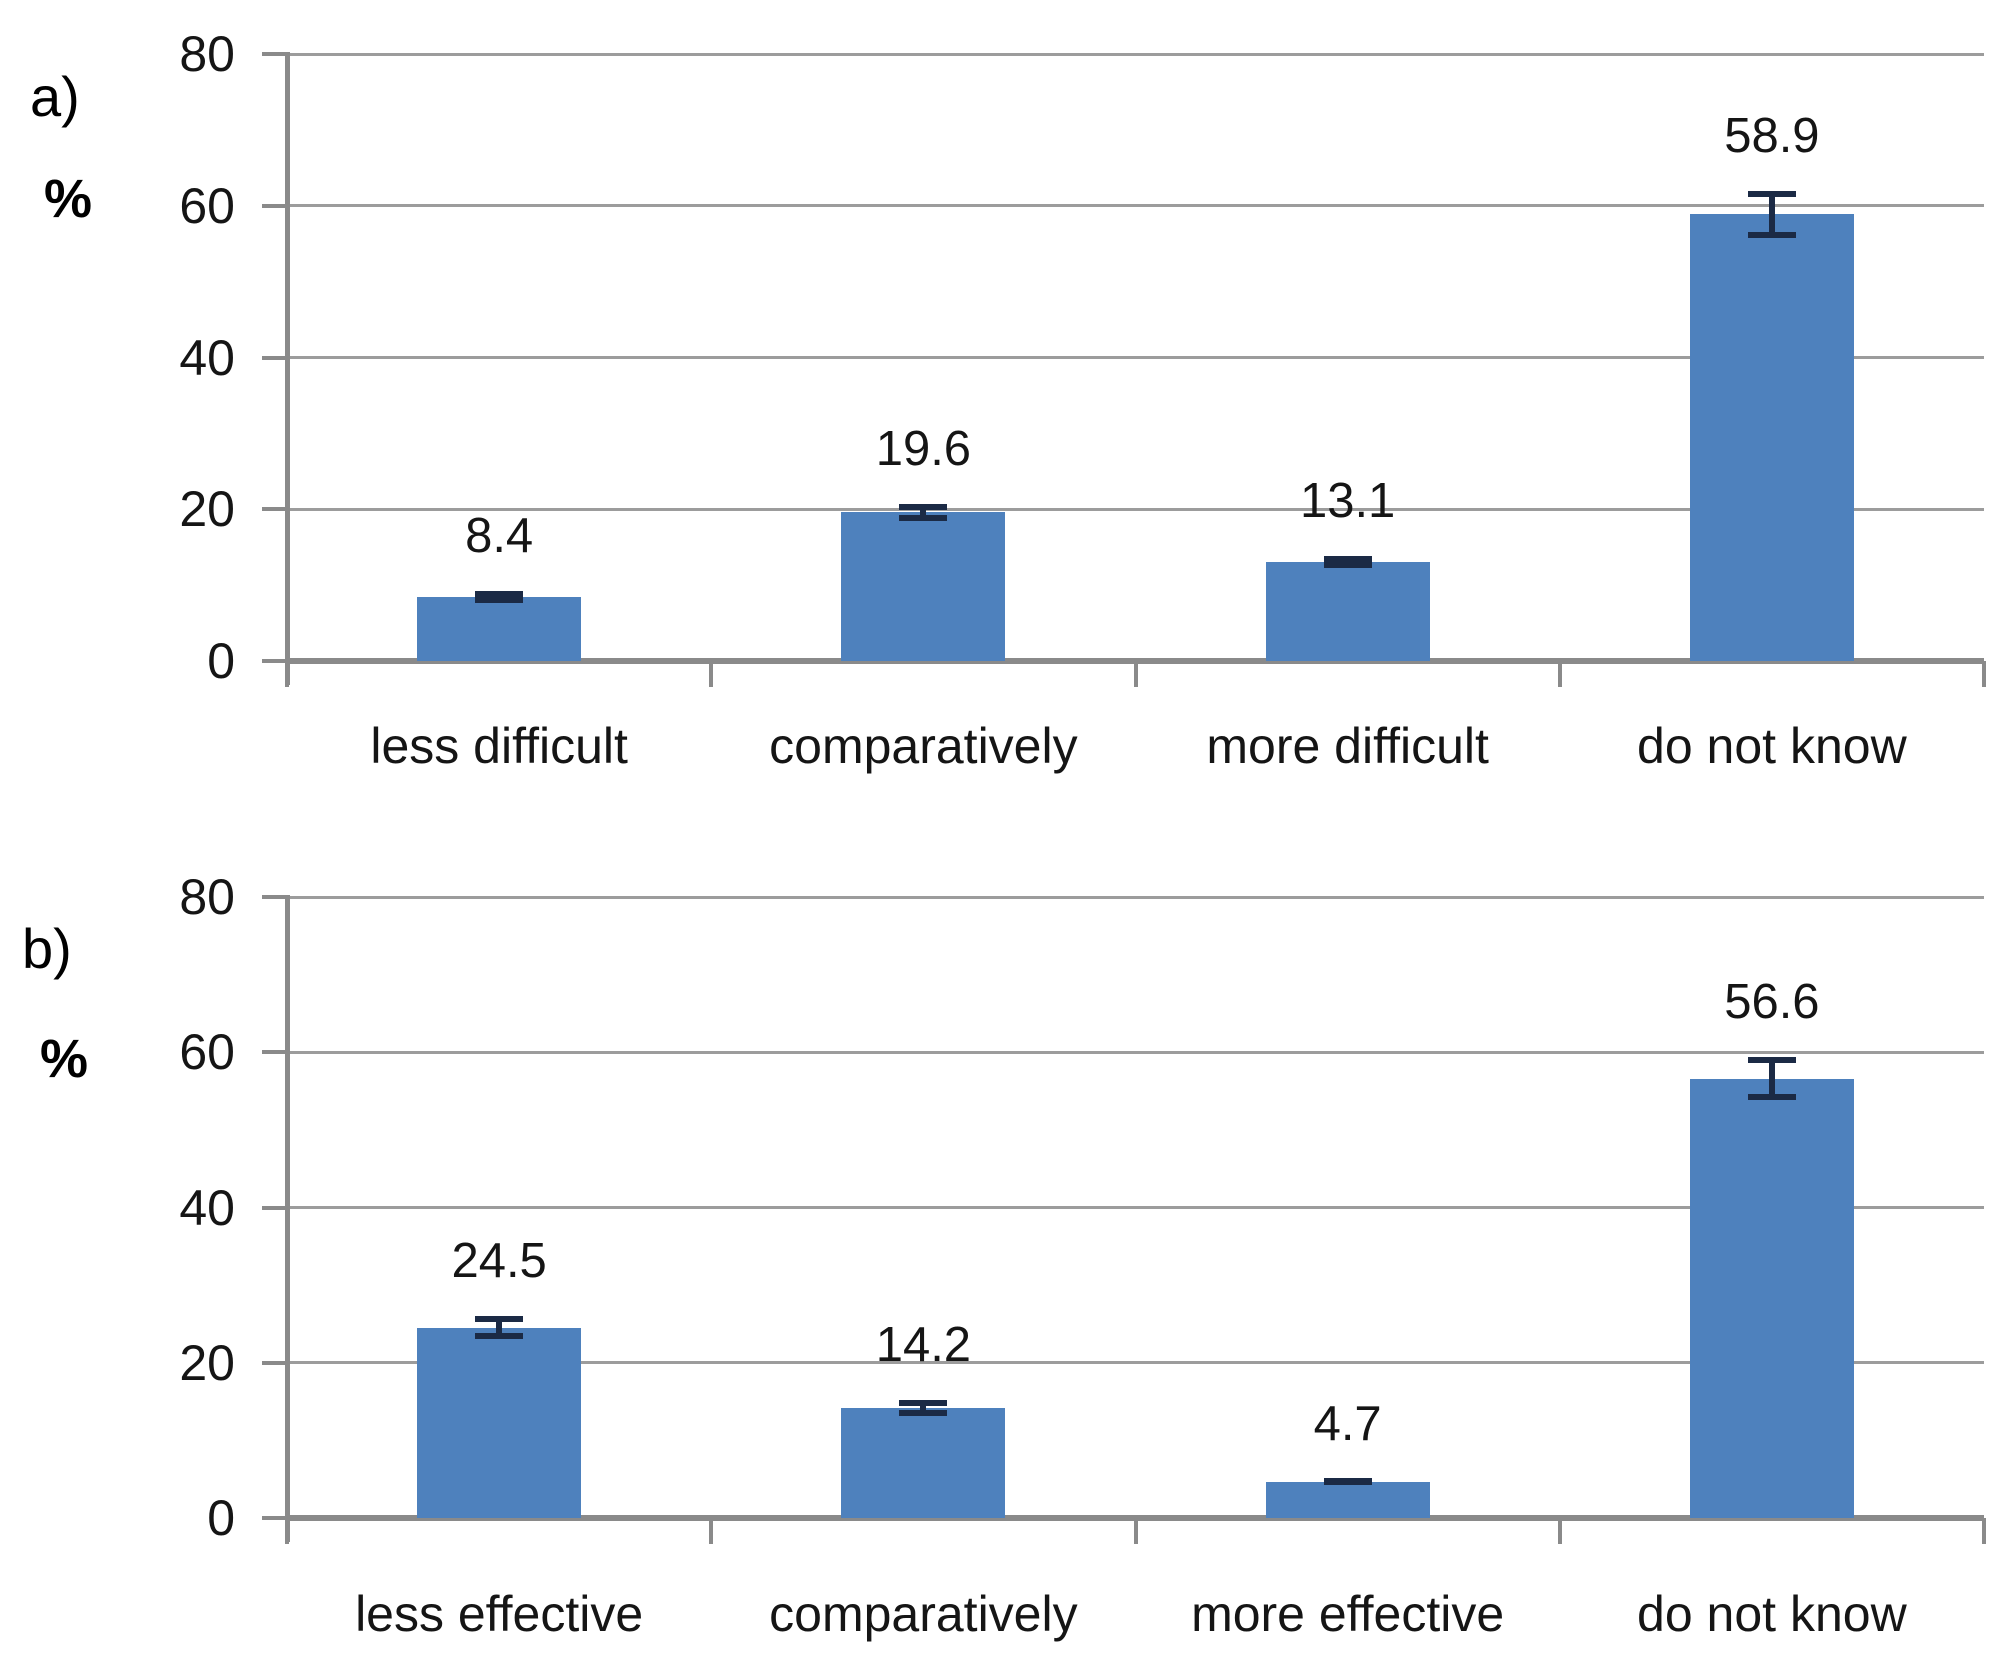 The image size is (1993, 1665). Describe the element at coordinates (499, 536) in the screenshot. I see `bar-value-label: 8.4` at that location.